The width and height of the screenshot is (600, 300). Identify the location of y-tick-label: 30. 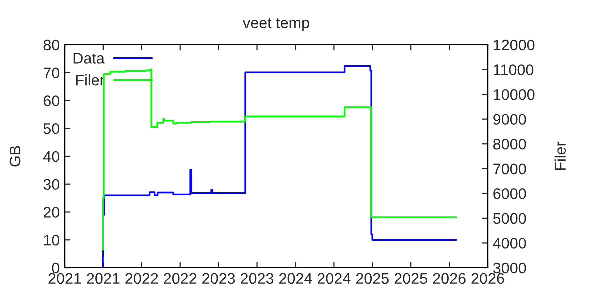
(52, 184).